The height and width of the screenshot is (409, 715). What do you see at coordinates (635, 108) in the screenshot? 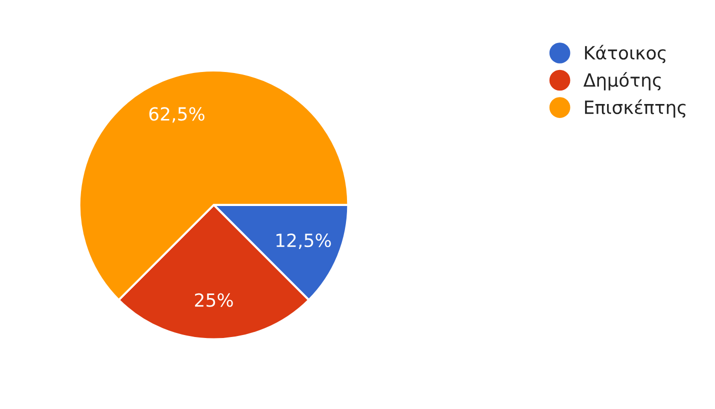
I see `legend-label: Επισκέπτης` at bounding box center [635, 108].